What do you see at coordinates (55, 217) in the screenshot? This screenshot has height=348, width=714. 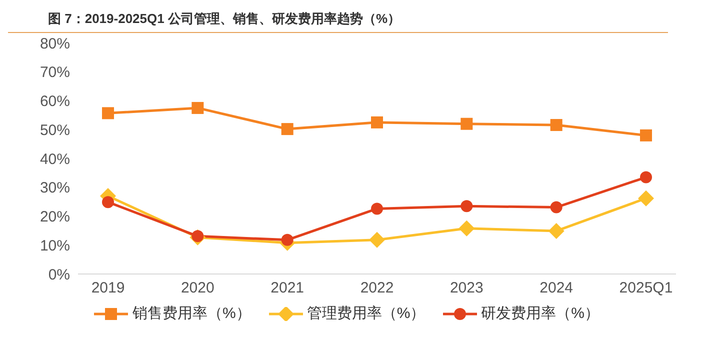 I see `y-tick-label: 20%` at bounding box center [55, 217].